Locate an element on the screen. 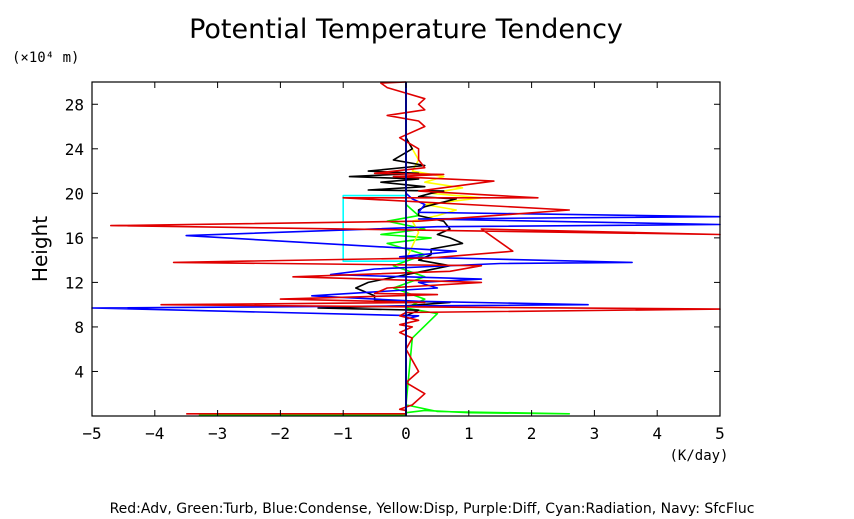 The image size is (854, 519). y-tick-label: 28 is located at coordinates (74, 104).